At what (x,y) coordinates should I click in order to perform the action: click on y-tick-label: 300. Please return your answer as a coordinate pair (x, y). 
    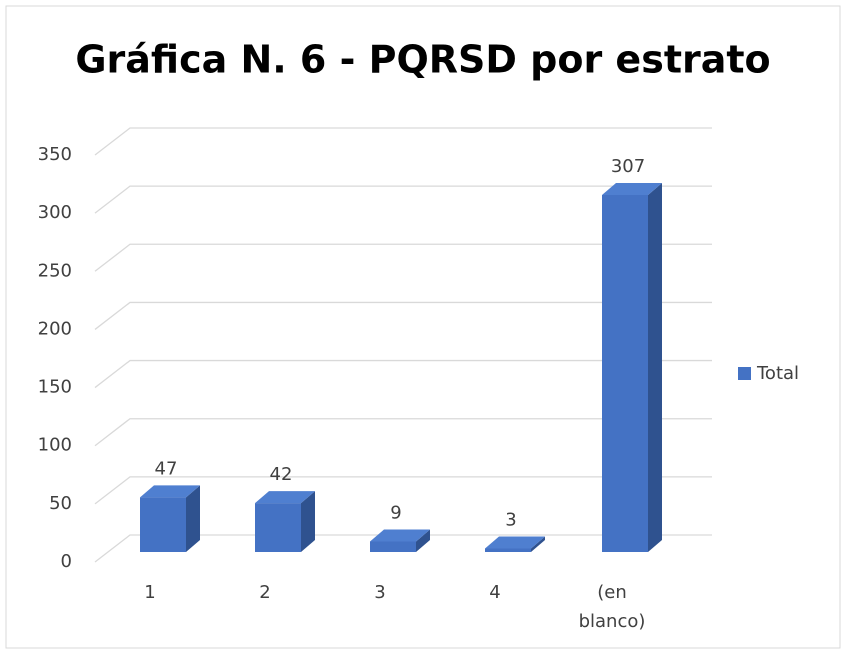
    Looking at the image, I should click on (55, 212).